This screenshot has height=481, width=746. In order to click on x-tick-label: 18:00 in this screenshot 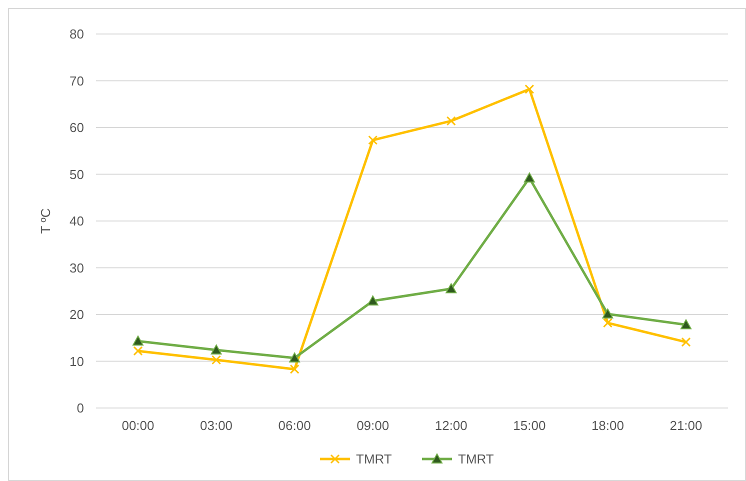, I will do `click(607, 425)`.